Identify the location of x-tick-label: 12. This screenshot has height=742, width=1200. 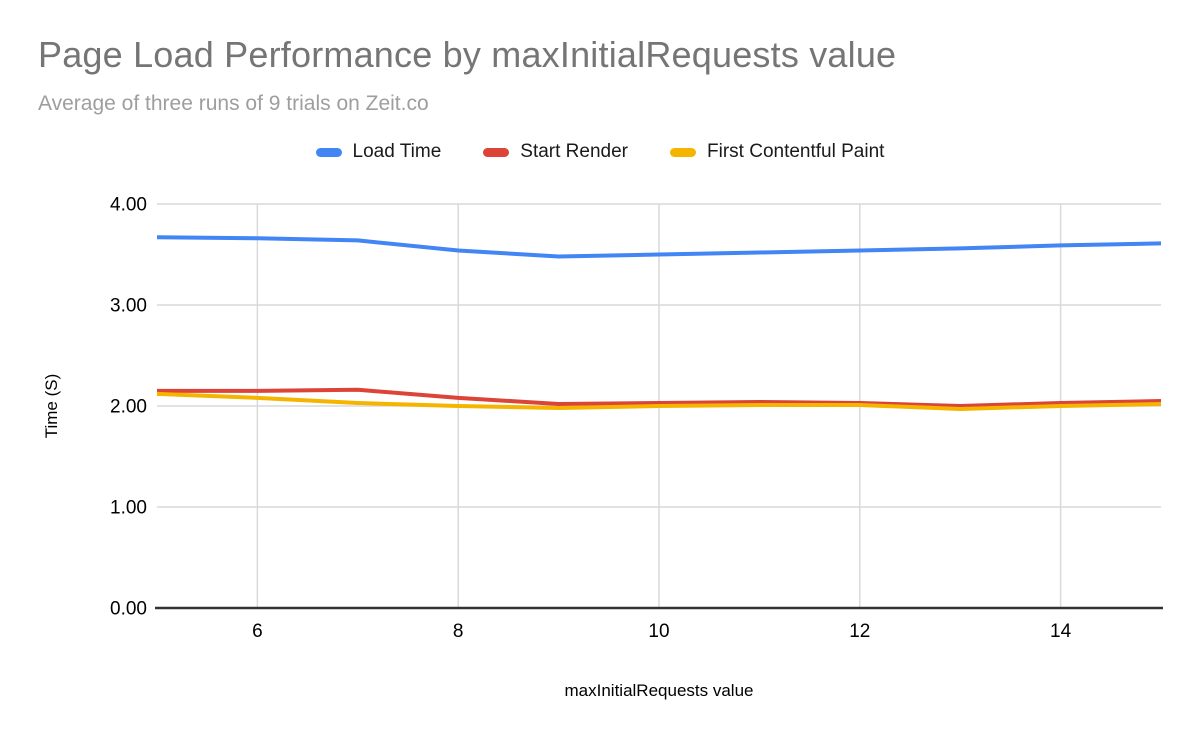
(859, 631).